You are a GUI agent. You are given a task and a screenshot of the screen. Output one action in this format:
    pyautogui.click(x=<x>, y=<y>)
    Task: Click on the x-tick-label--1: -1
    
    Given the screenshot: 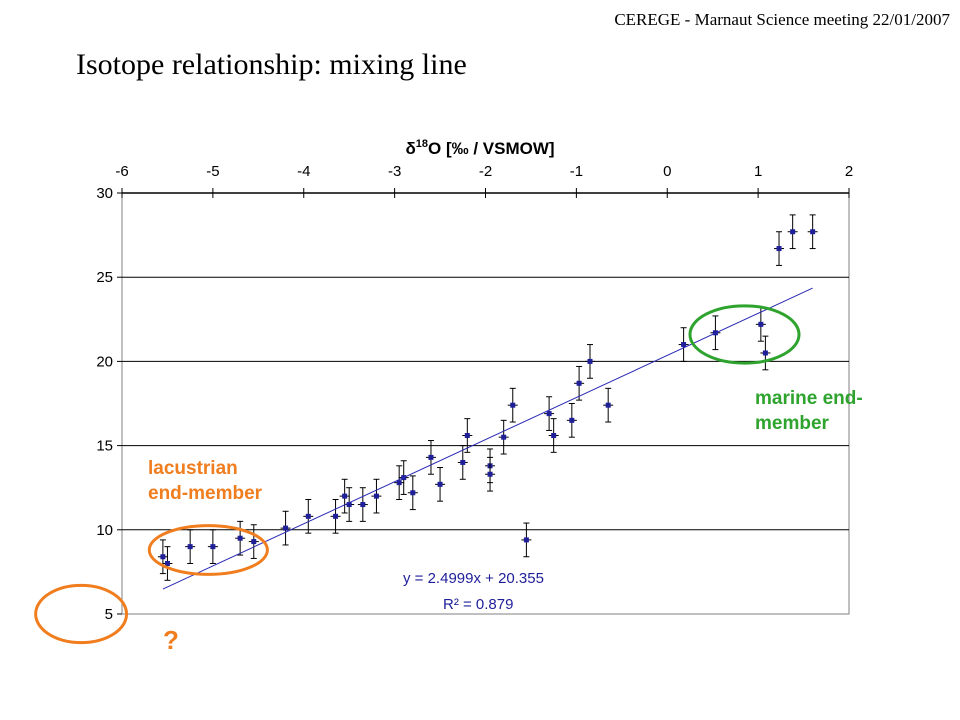 What is the action you would take?
    pyautogui.click(x=576, y=171)
    